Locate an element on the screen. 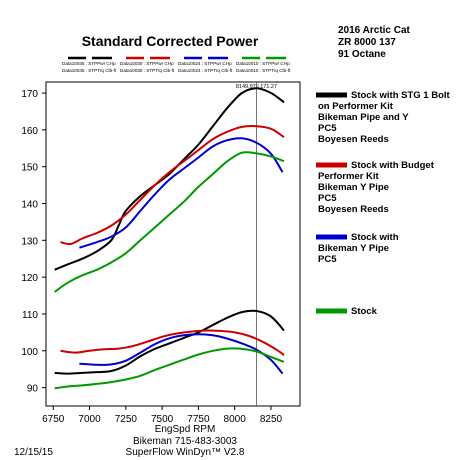  y-tick-label: 140 is located at coordinates (29, 205).